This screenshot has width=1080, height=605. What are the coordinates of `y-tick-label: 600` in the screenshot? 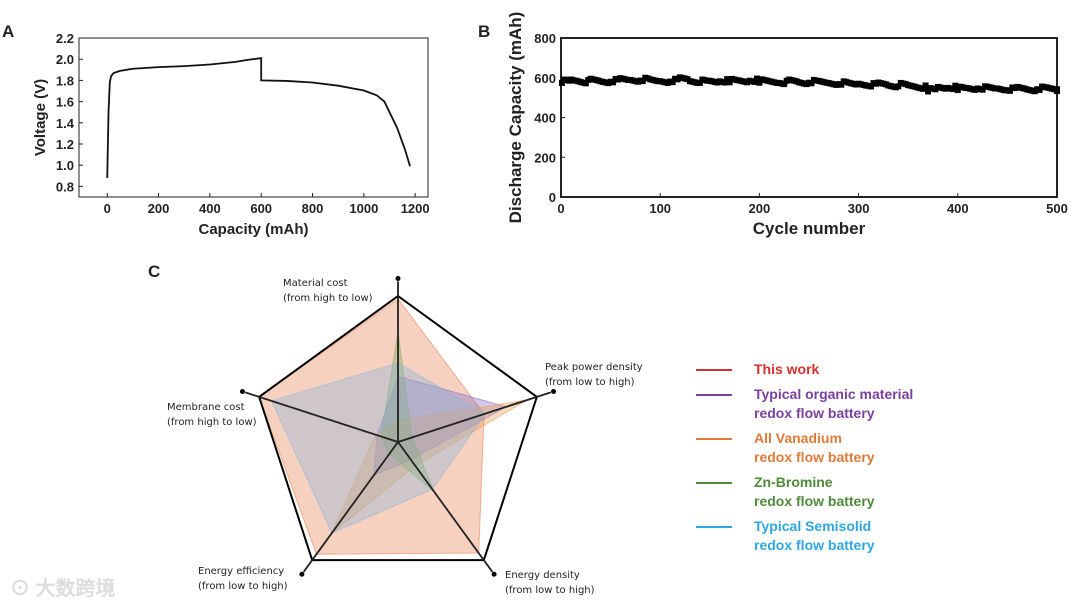 It's located at (545, 78).